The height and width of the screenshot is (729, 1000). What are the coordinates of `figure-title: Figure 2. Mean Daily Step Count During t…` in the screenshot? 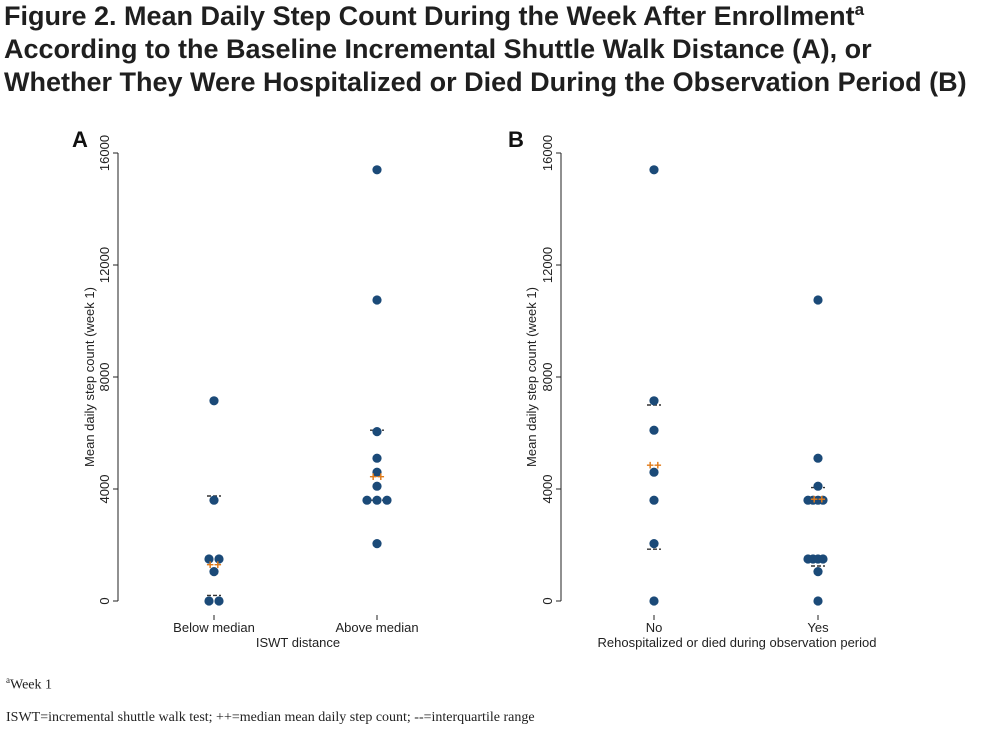 It's located at (500, 49).